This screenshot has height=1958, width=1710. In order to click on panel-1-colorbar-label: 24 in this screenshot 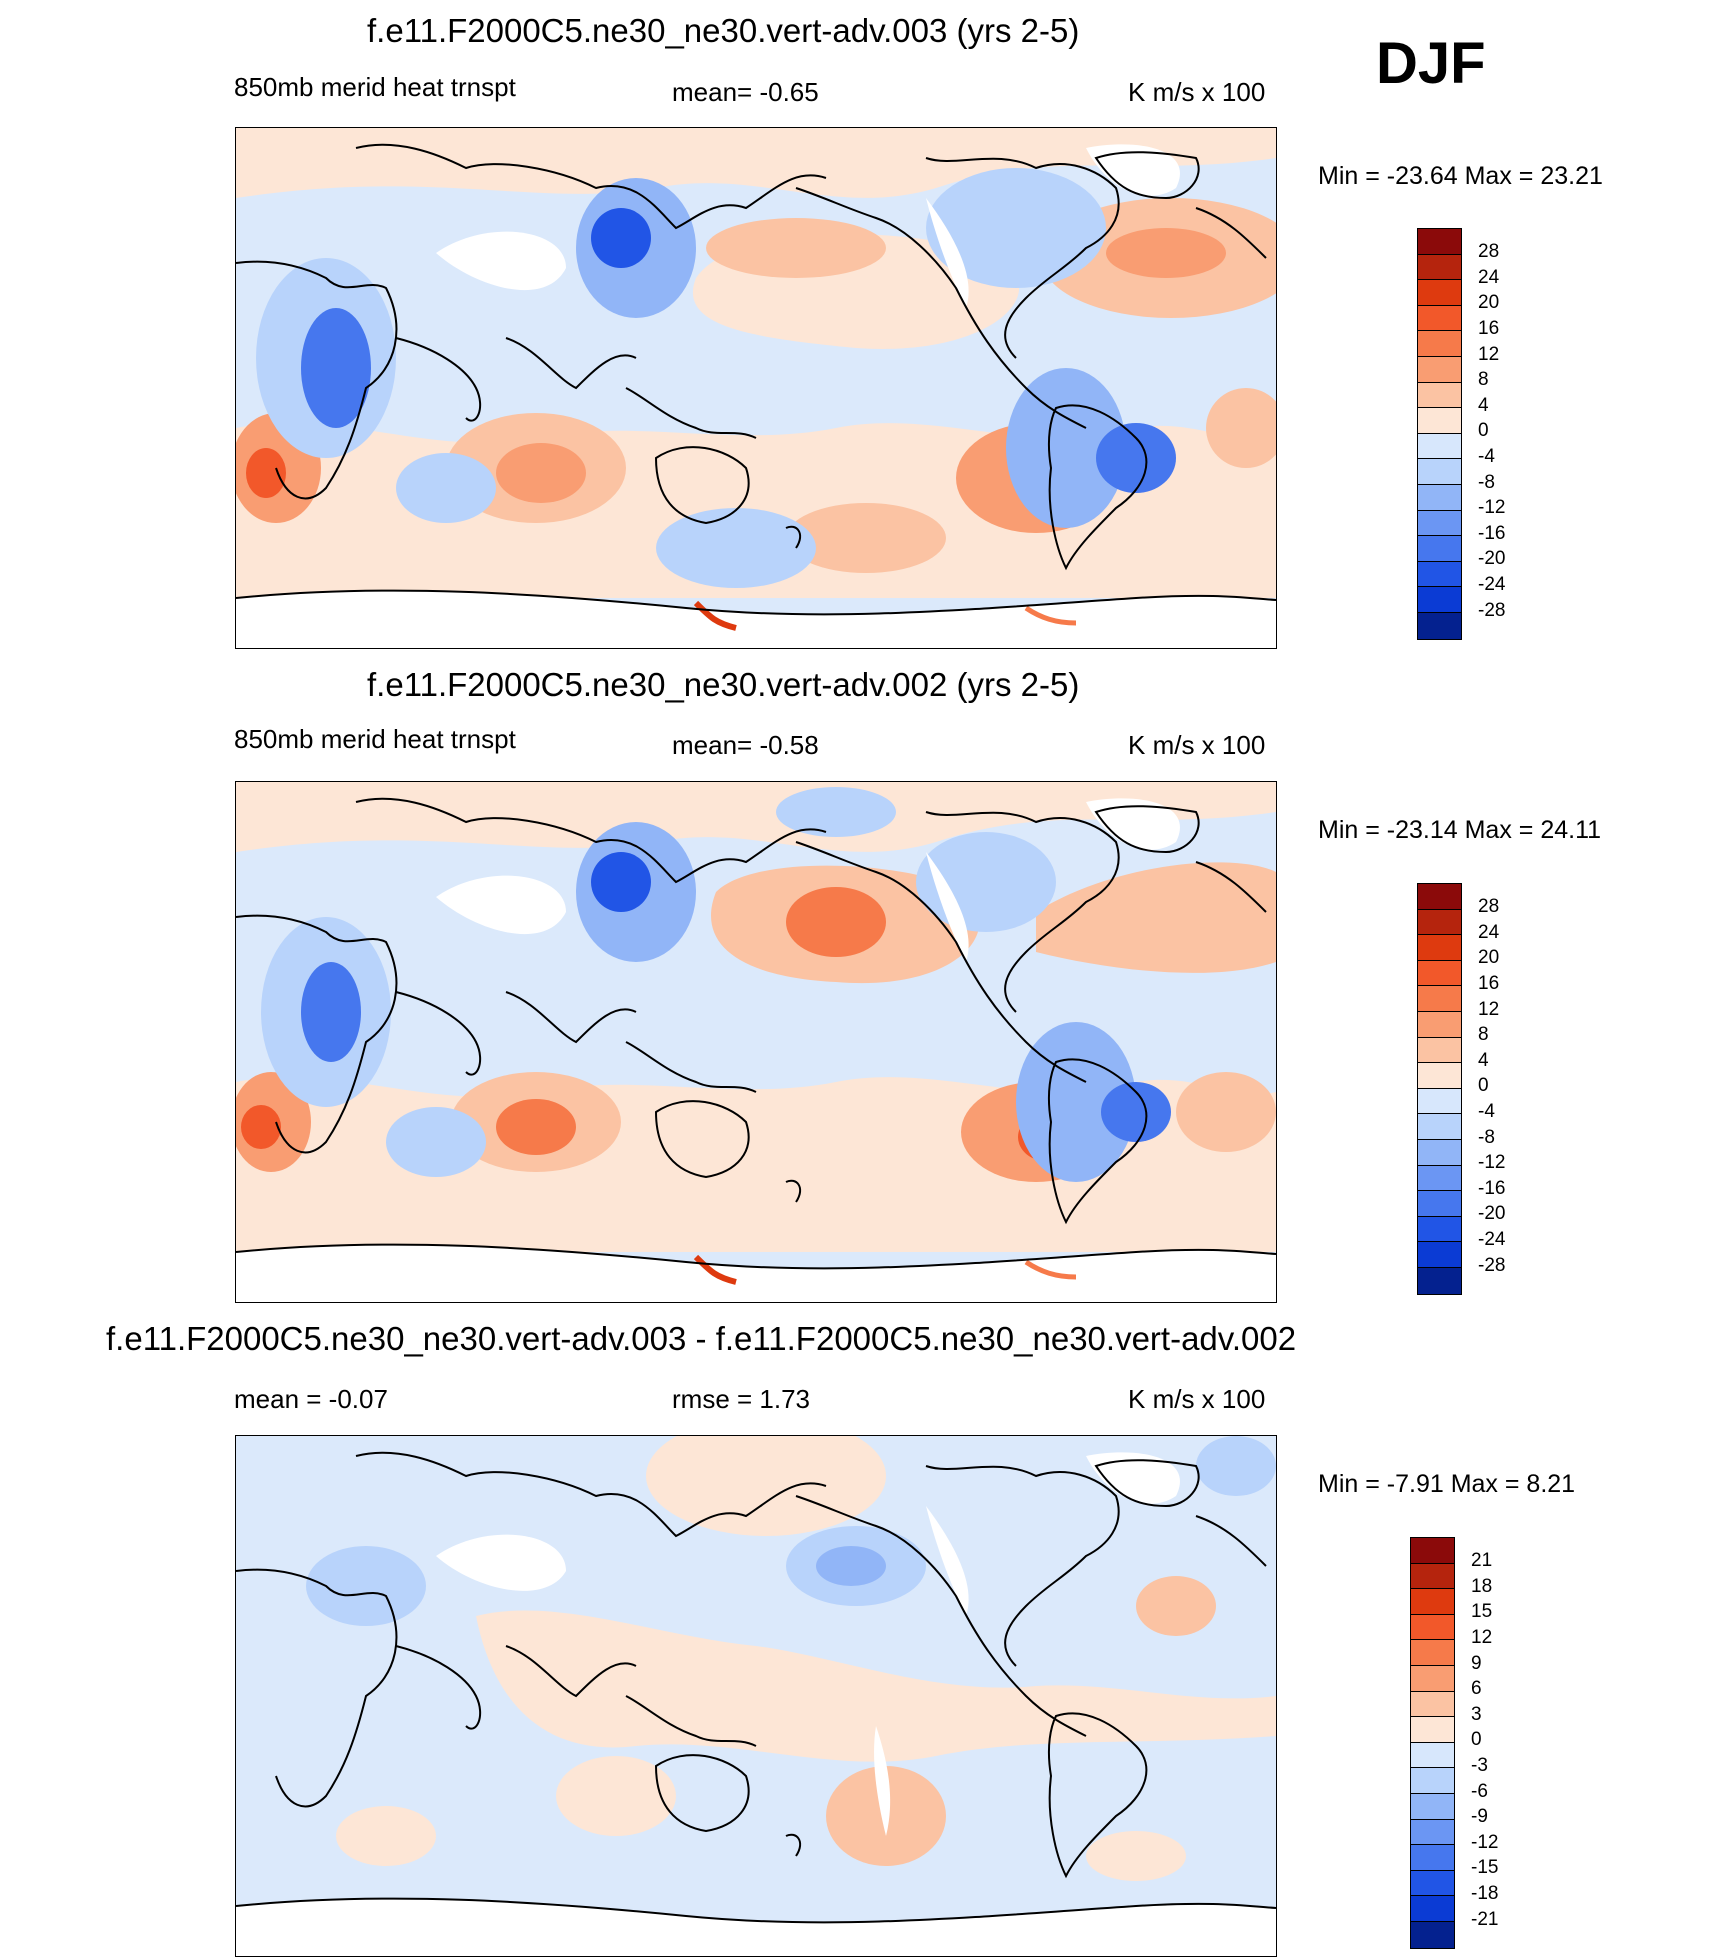, I will do `click(1489, 277)`.